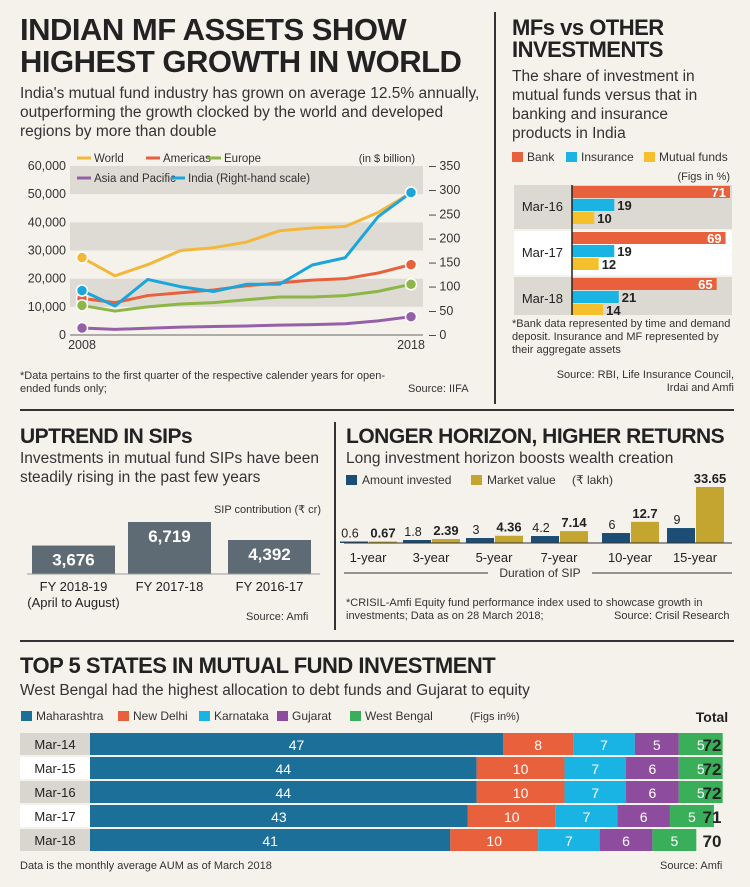  What do you see at coordinates (411, 192) in the screenshot?
I see `series-endpoint-india-right-hand-scale` at bounding box center [411, 192].